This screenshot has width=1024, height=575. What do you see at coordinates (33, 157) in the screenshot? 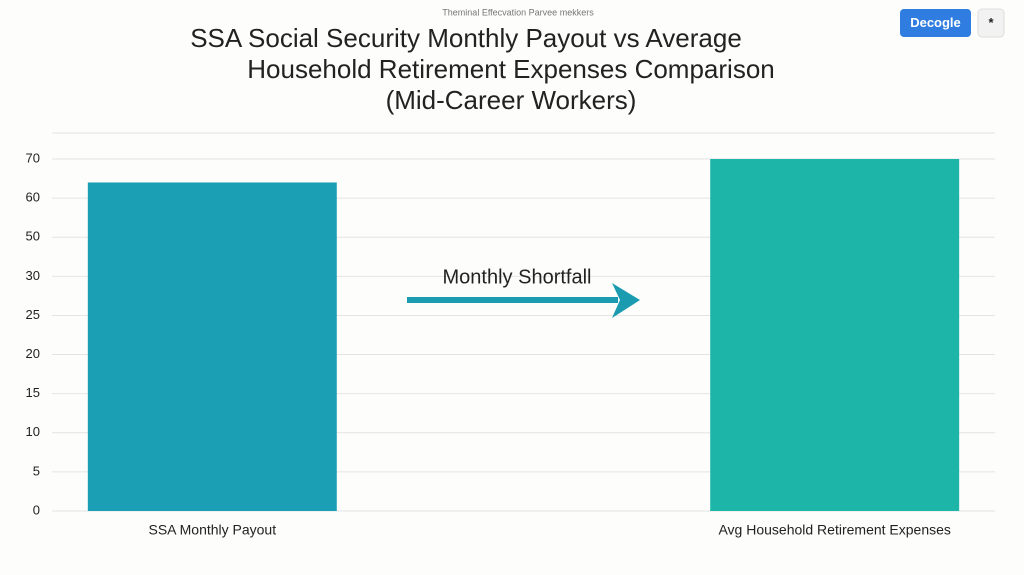
I see `y-tick-label: 70` at bounding box center [33, 157].